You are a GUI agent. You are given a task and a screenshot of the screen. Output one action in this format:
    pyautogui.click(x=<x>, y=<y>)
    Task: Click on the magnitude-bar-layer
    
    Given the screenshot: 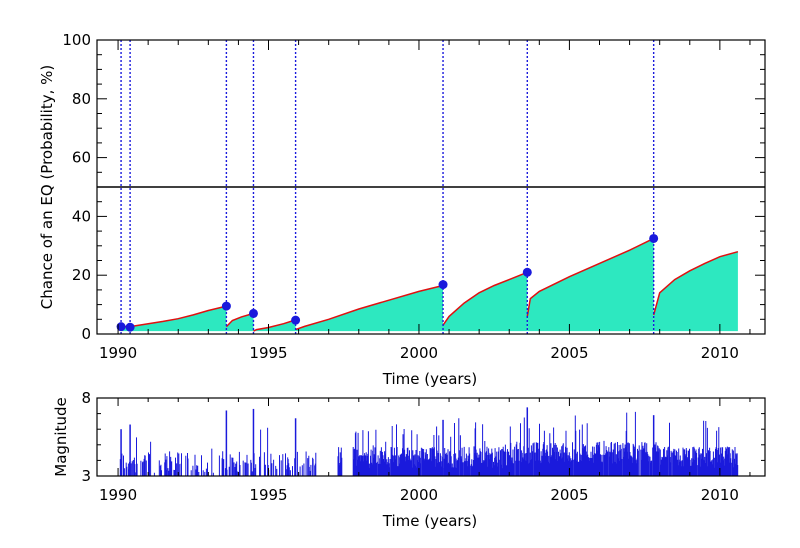 What is the action you would take?
    pyautogui.click(x=429, y=441)
    